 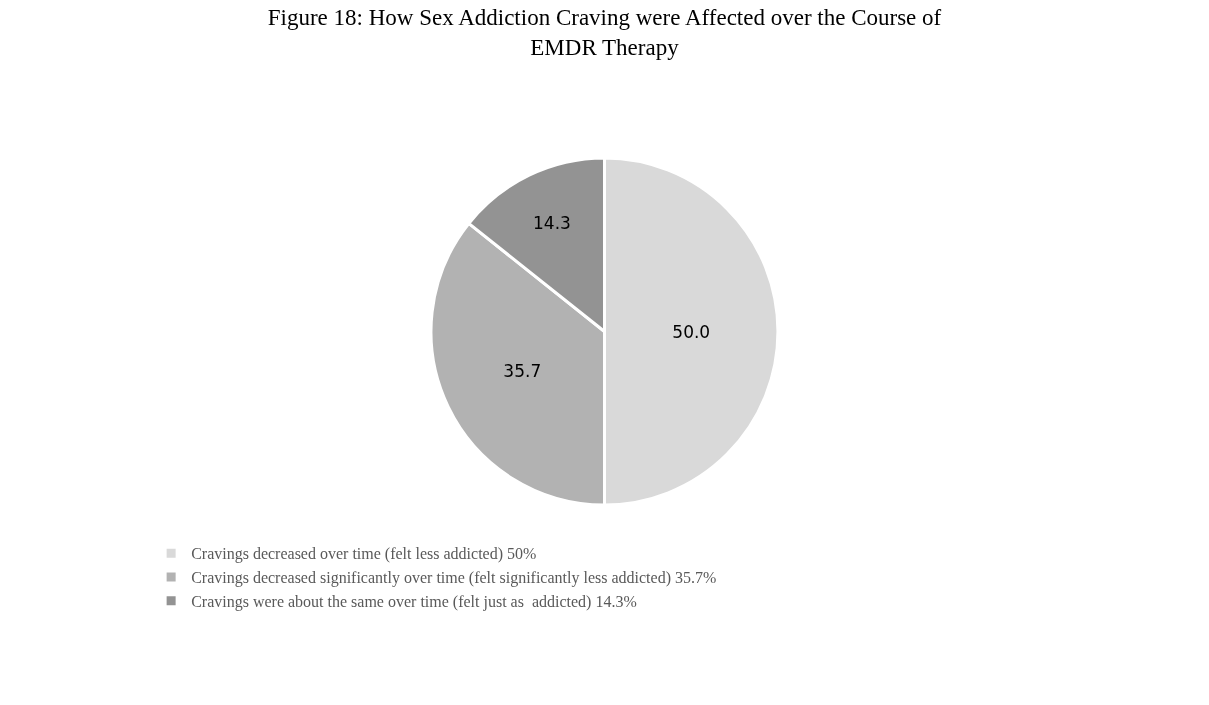 I want to click on legend-label: Cravings decreased over time (felt less addicted) 50%, so click(x=364, y=554).